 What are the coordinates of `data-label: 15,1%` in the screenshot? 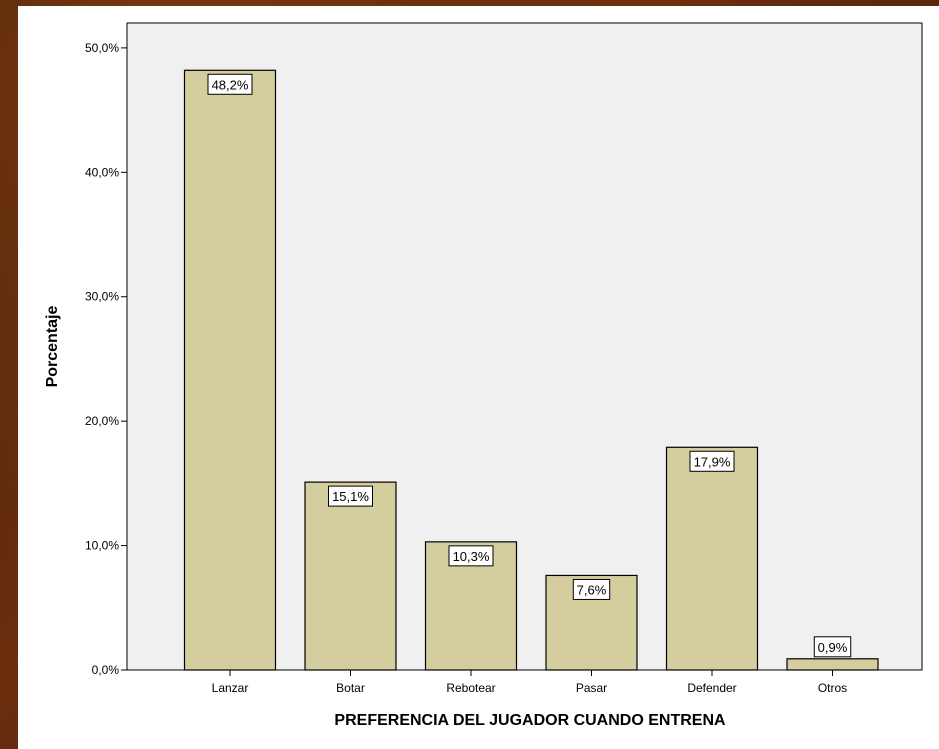 It's located at (350, 496).